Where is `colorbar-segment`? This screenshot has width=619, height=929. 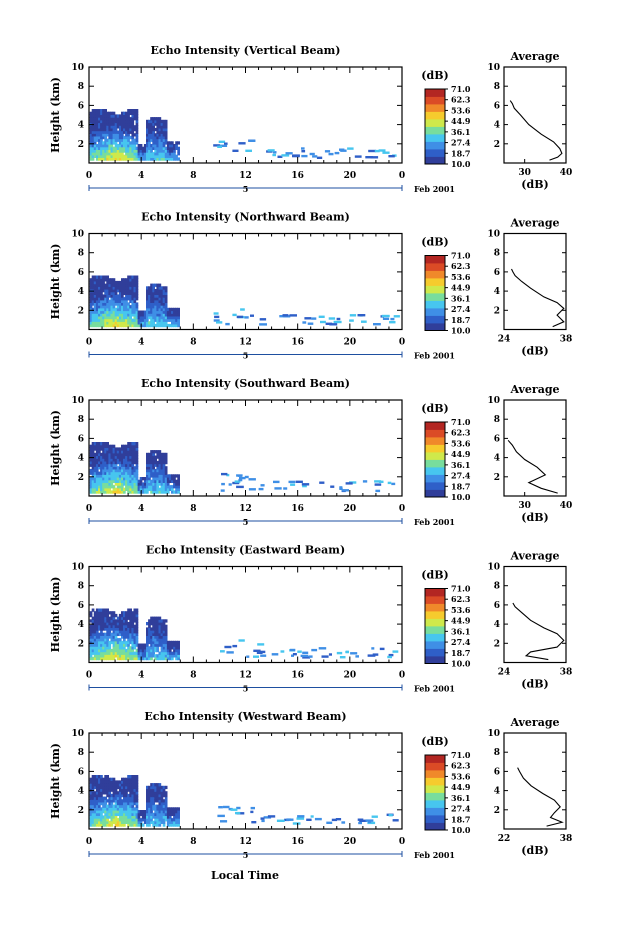 colorbar-segment is located at coordinates (435, 637).